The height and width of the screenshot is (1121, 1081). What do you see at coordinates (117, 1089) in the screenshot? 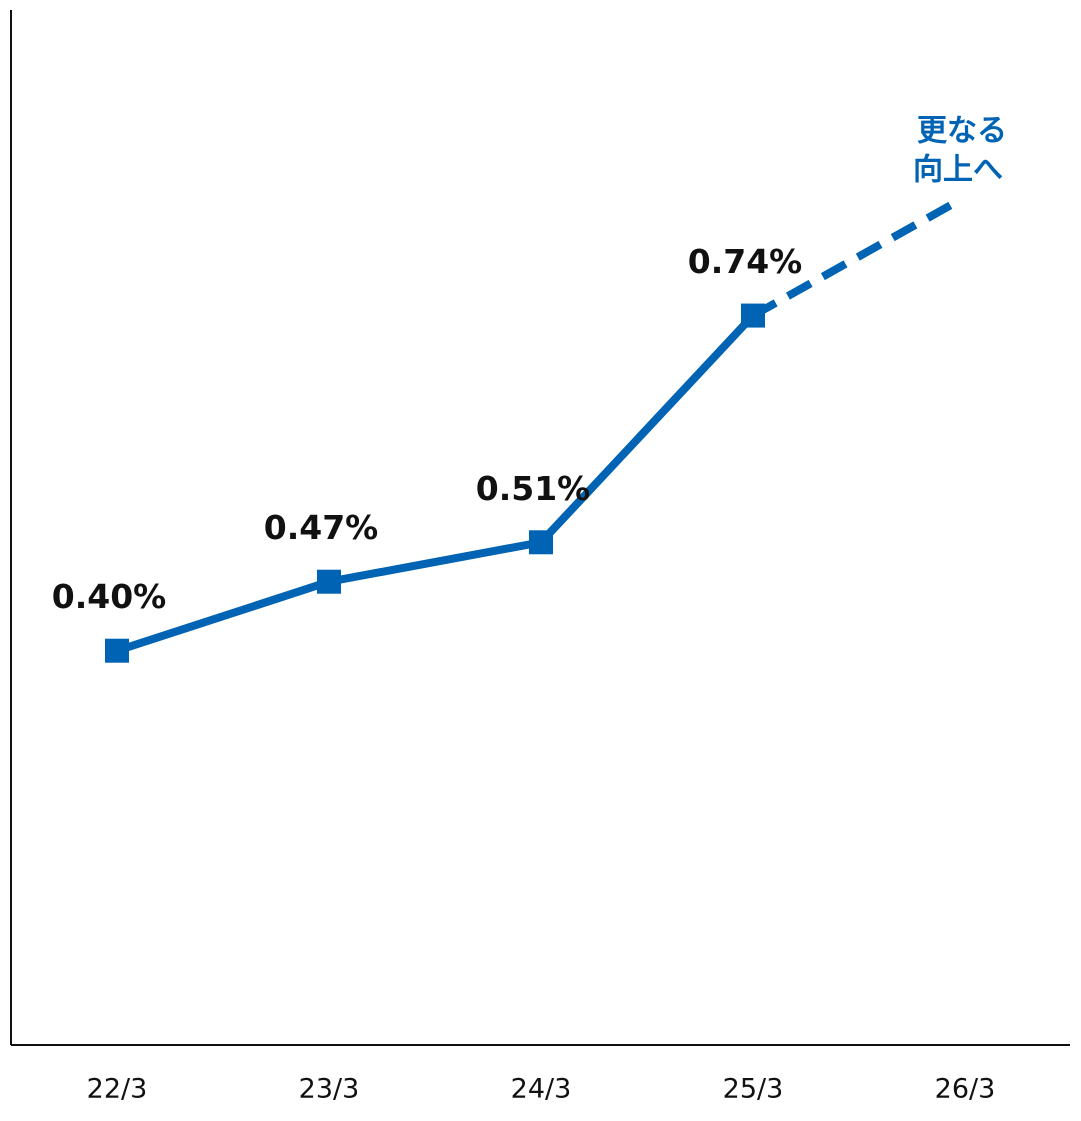
I see `x-tick-label: 22/3` at bounding box center [117, 1089].